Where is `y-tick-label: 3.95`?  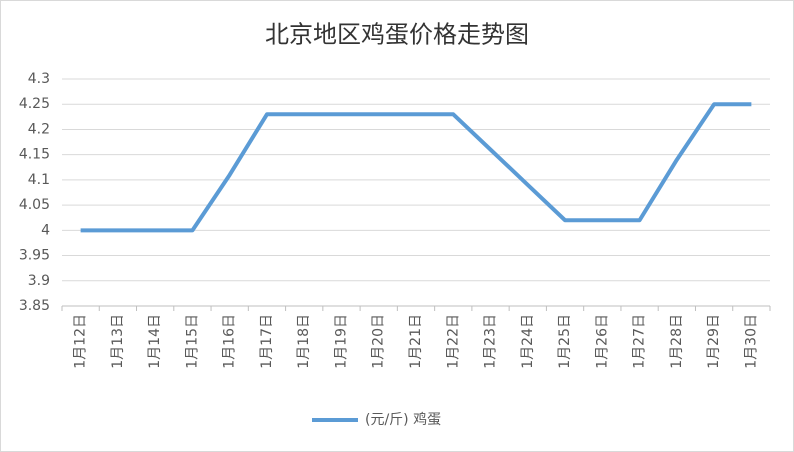
y-tick-label: 3.95 is located at coordinates (34, 256).